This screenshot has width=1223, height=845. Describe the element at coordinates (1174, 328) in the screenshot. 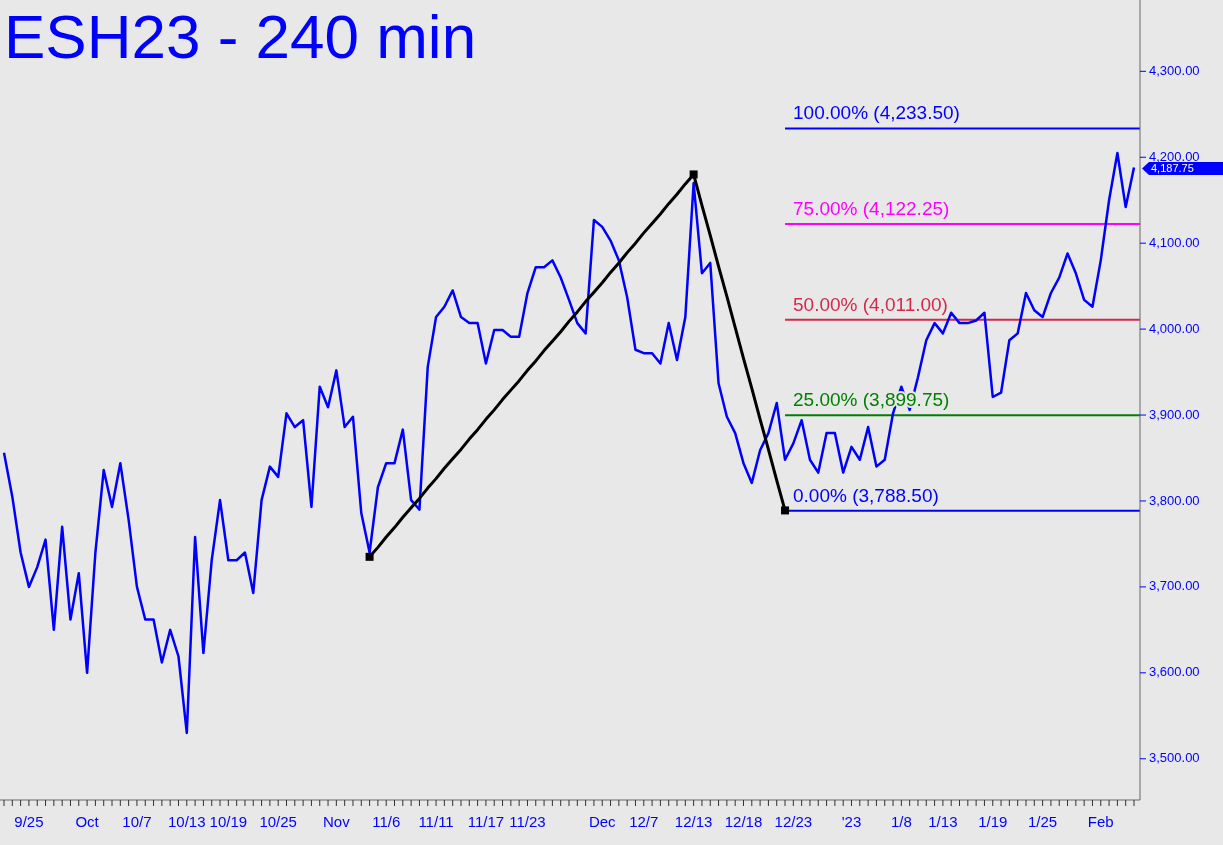

I see `y-tick-label: 4,000.00` at that location.